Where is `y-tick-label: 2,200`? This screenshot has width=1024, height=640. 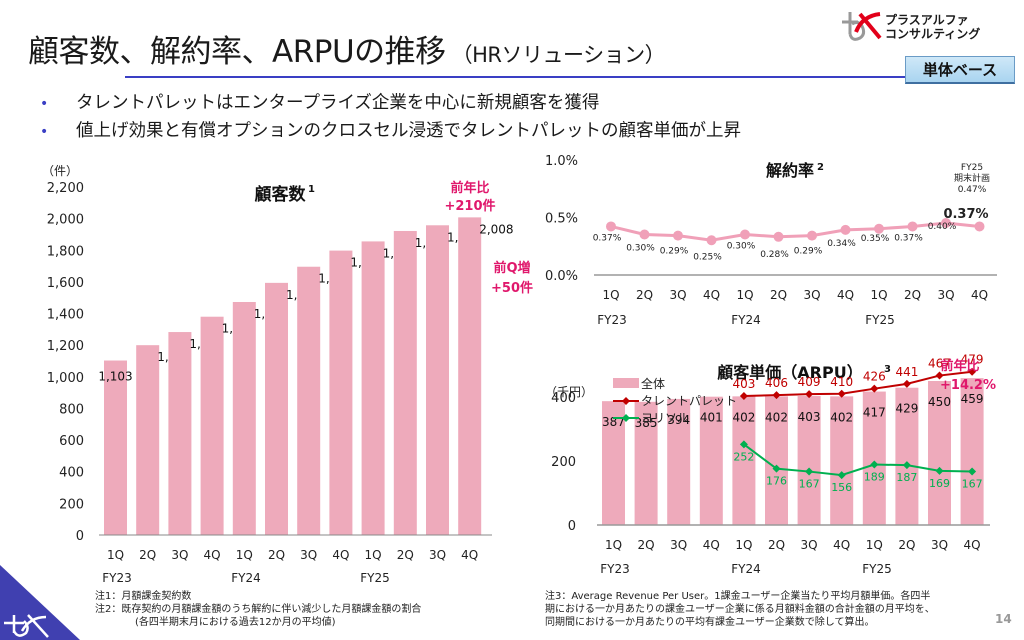 y-tick-label: 2,200 is located at coordinates (65, 188).